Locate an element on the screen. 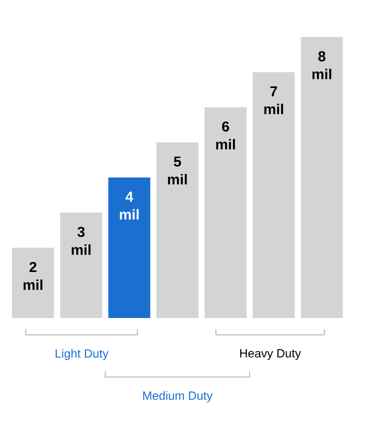 The height and width of the screenshot is (425, 385). text: Medium Duty is located at coordinates (178, 396).